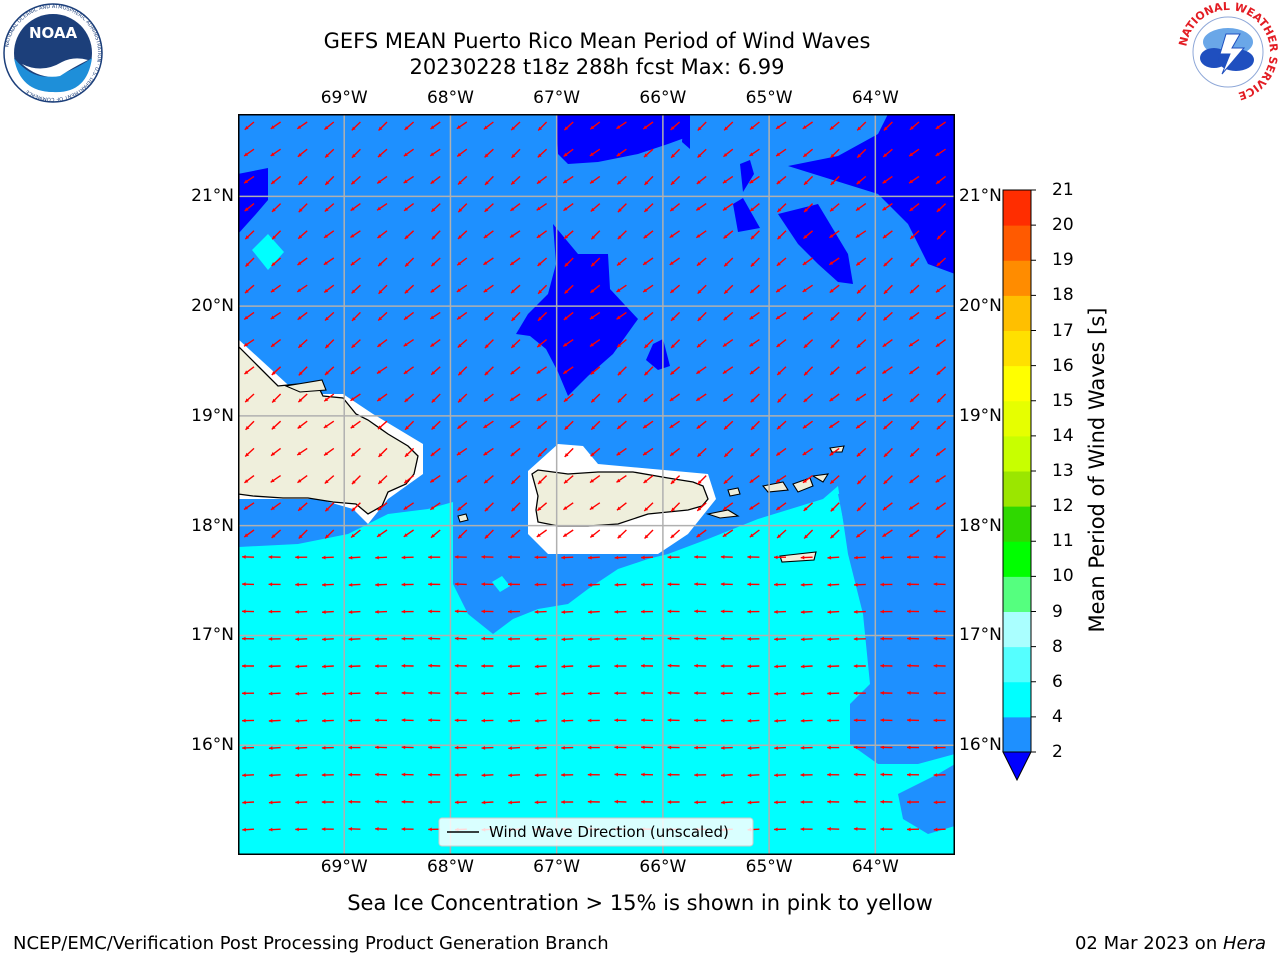 The height and width of the screenshot is (960, 1280). I want to click on lon-tick-label: 69°W, so click(344, 98).